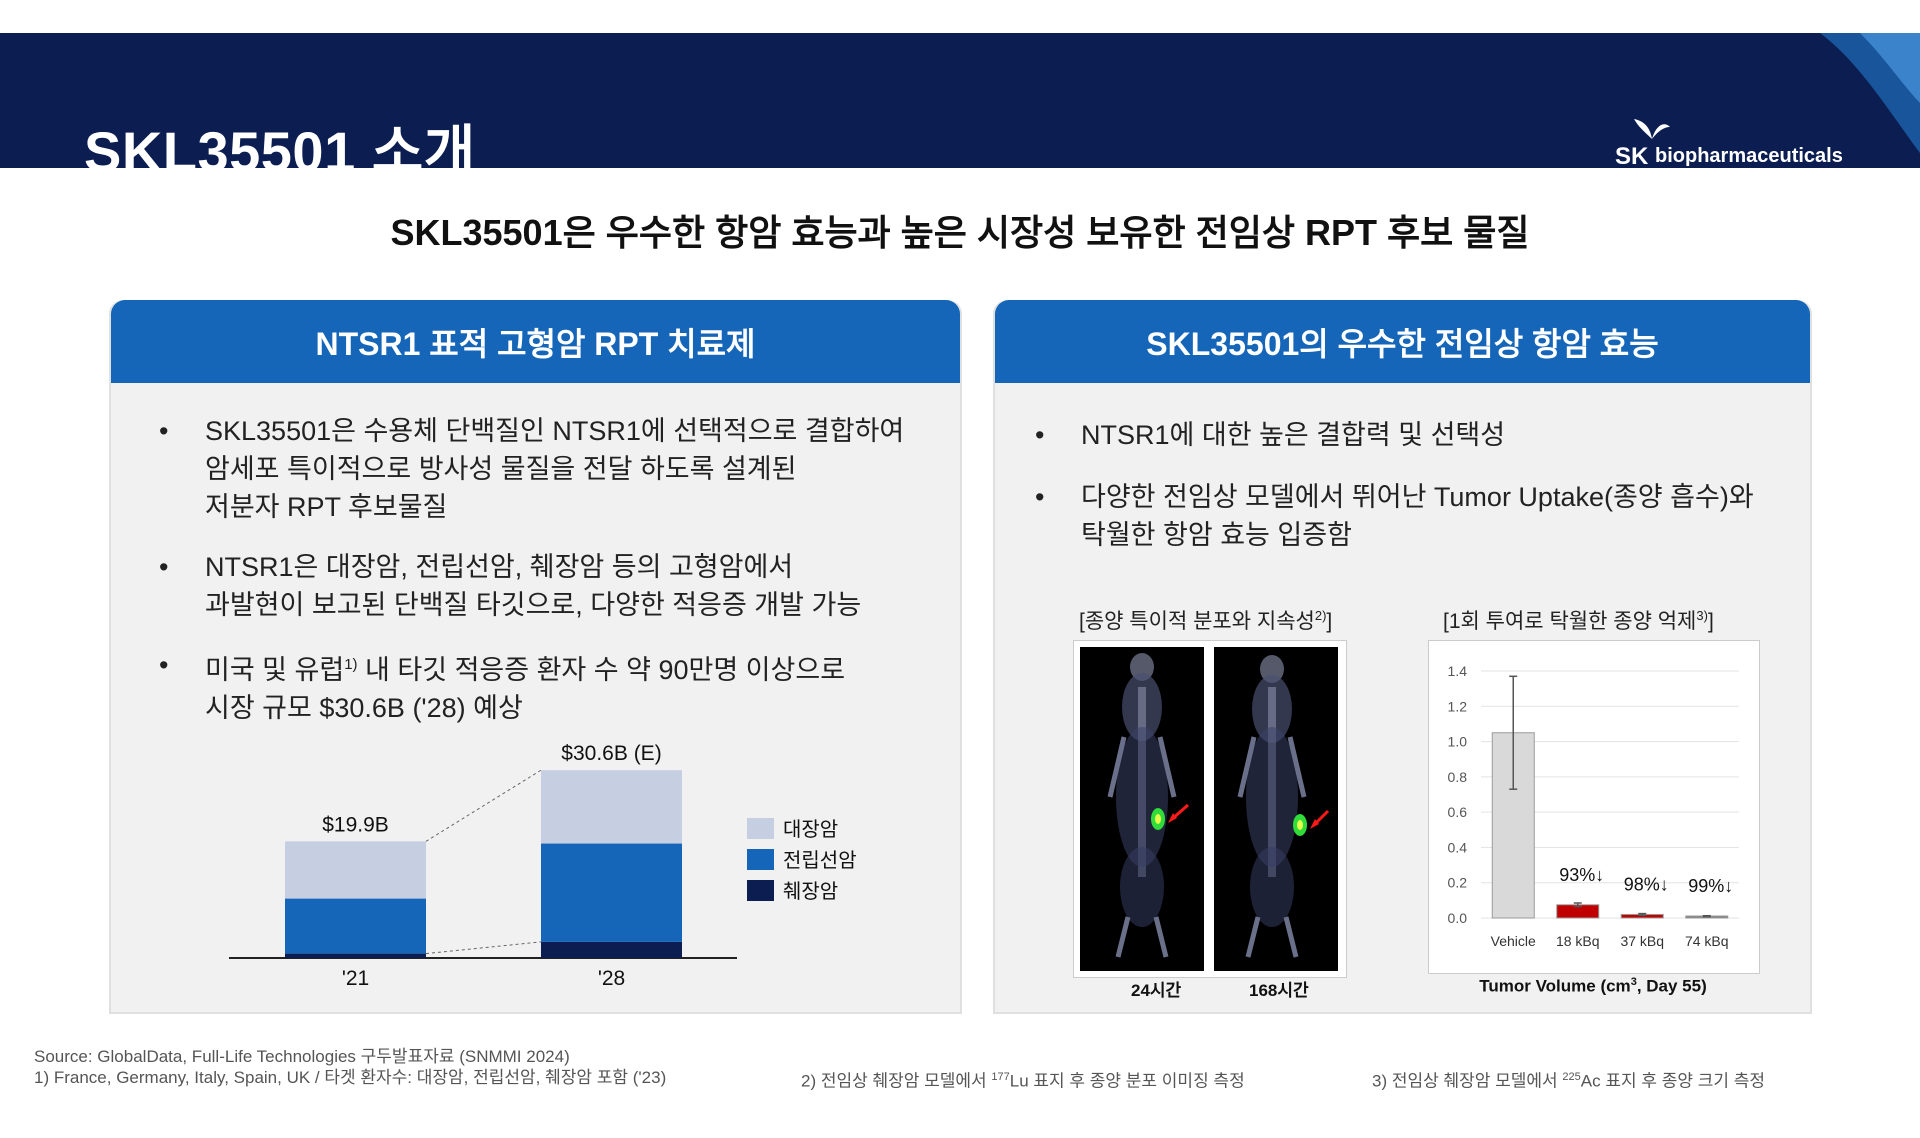 This screenshot has width=1920, height=1138. Describe the element at coordinates (1458, 812) in the screenshot. I see `y-tick-label: 0.6` at that location.